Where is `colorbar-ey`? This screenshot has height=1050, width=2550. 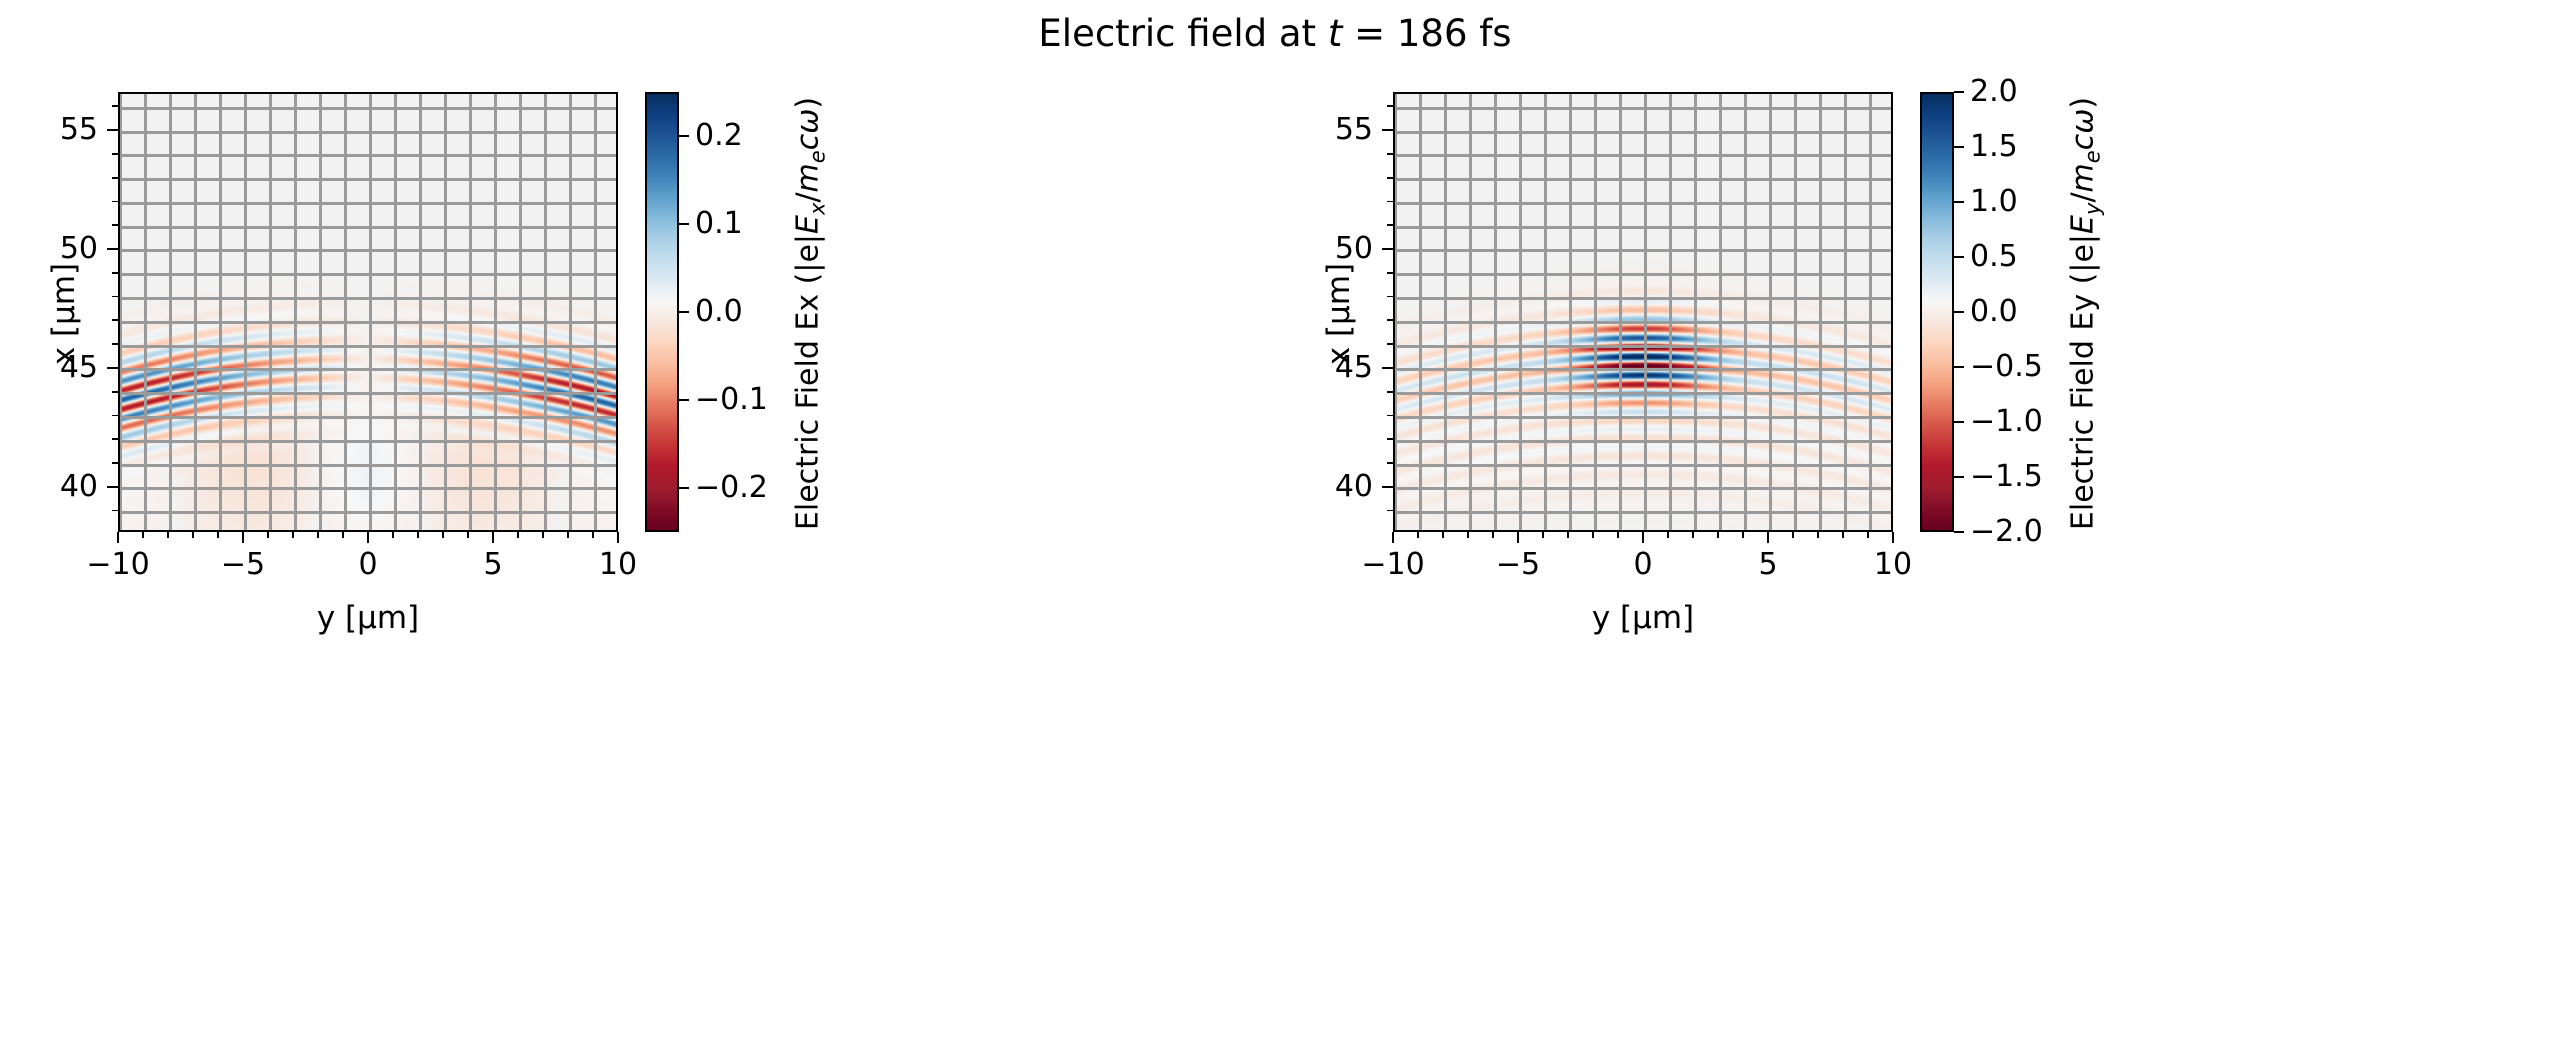
colorbar-ey is located at coordinates (1937, 312).